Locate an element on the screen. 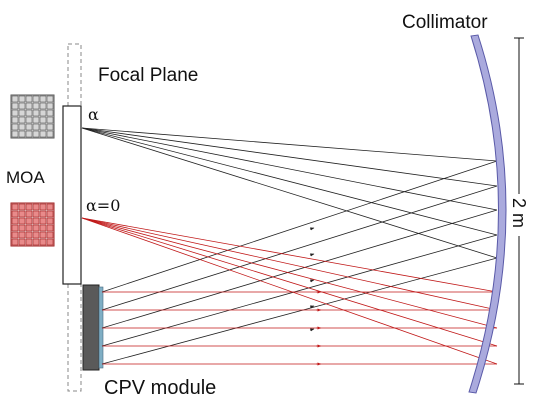 The image size is (539, 399). collimator-mirror is located at coordinates (487, 214).